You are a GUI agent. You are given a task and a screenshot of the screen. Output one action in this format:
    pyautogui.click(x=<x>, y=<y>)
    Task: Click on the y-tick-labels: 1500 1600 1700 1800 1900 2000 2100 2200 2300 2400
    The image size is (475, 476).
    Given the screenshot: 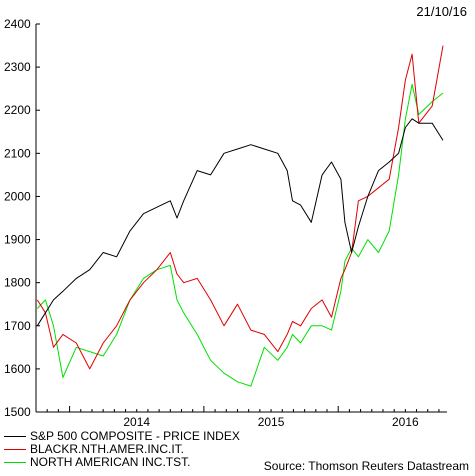 What is the action you would take?
    pyautogui.click(x=17, y=218)
    